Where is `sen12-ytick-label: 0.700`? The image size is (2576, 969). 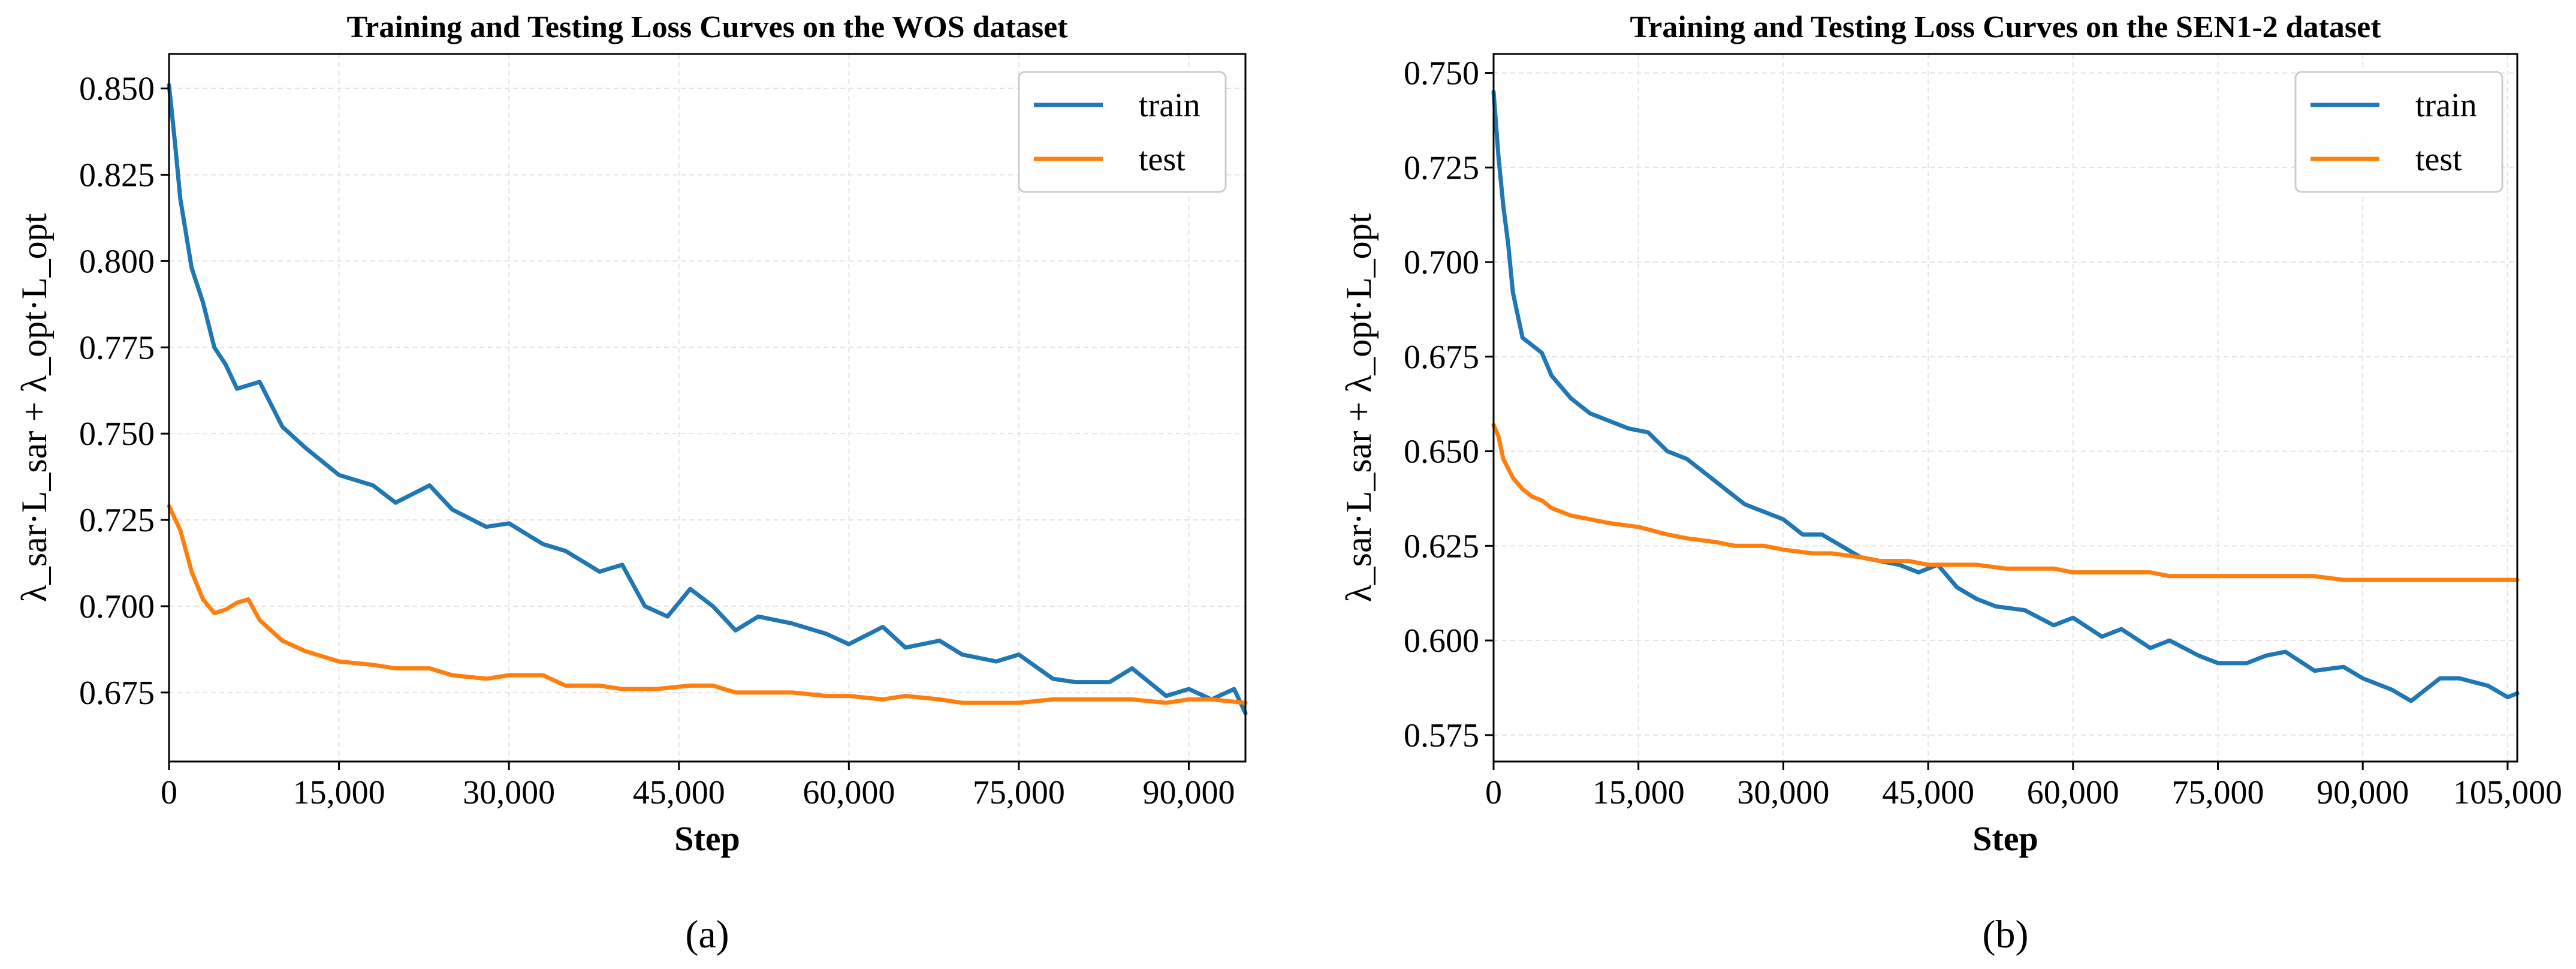 sen12-ytick-label: 0.700 is located at coordinates (1441, 262).